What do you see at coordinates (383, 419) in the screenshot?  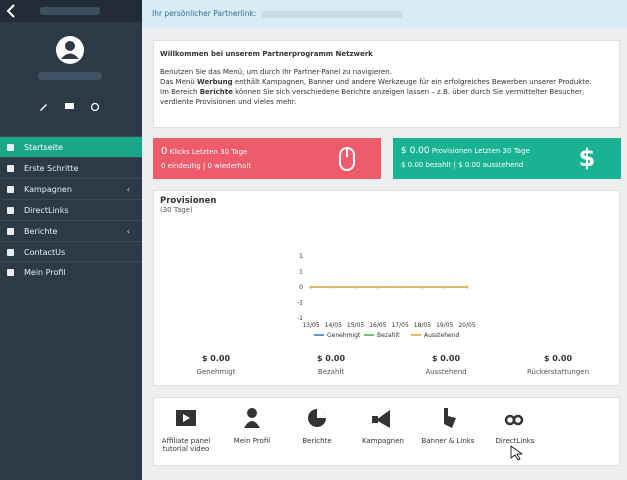 I see `campaigns-icon` at bounding box center [383, 419].